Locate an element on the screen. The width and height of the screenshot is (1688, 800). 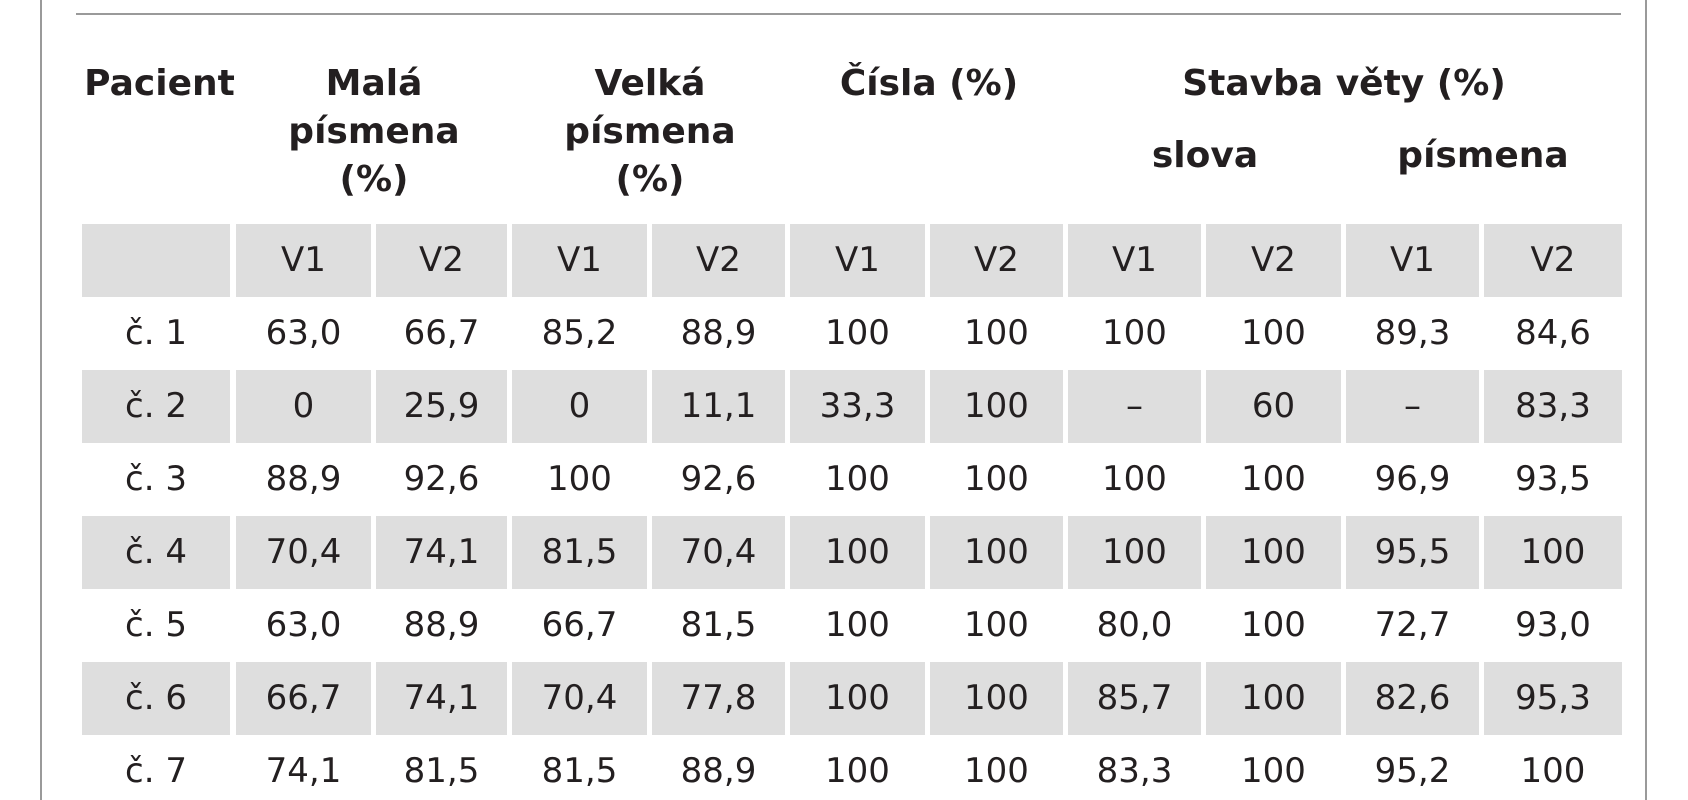
value-cell: 84,6 is located at coordinates (1553, 333).